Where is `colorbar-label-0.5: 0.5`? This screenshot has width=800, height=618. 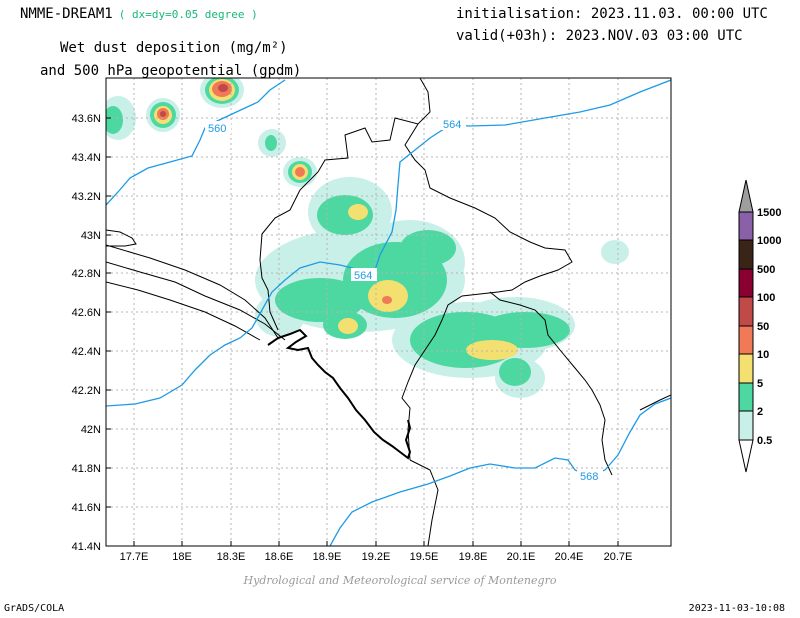 colorbar-label-0.5: 0.5 is located at coordinates (764, 441).